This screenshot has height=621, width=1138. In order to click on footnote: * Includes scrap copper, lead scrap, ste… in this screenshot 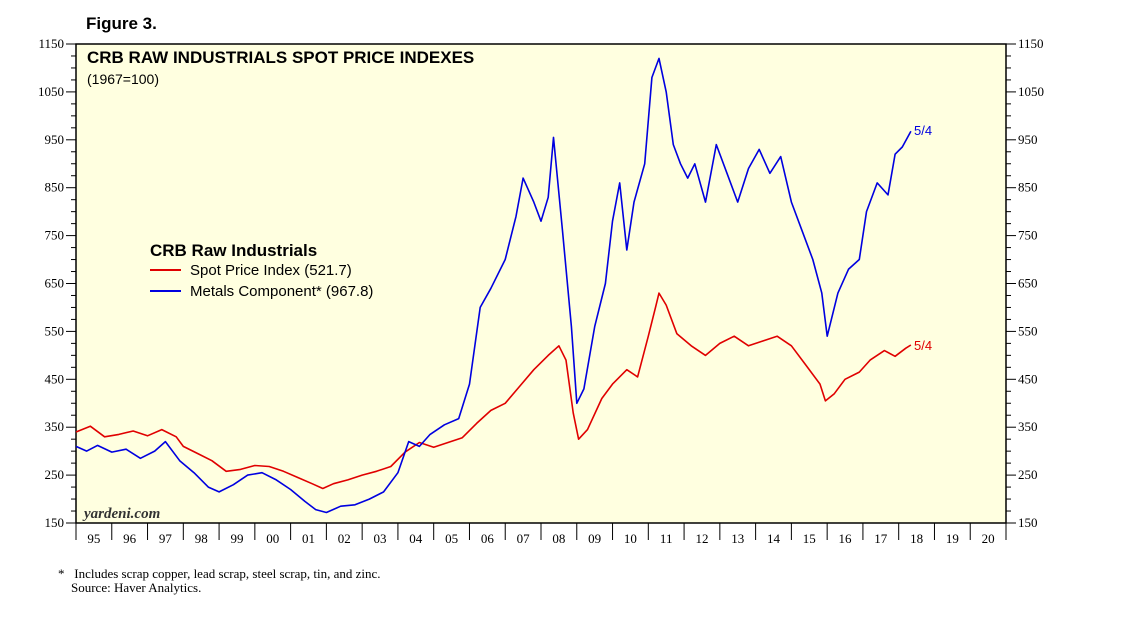, I will do `click(219, 581)`.